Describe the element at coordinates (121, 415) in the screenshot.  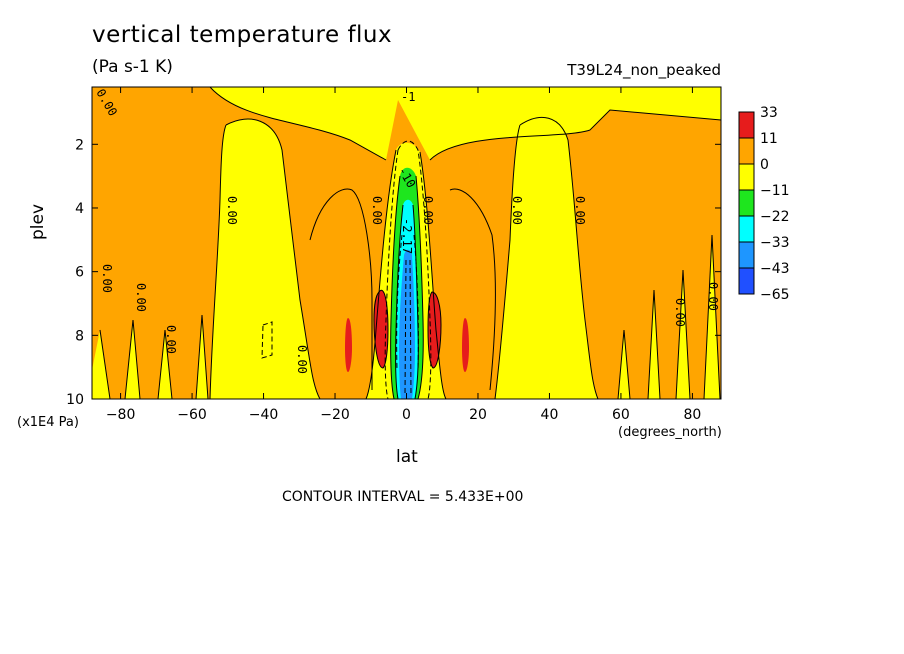
I see `x-tick-label: −80` at that location.